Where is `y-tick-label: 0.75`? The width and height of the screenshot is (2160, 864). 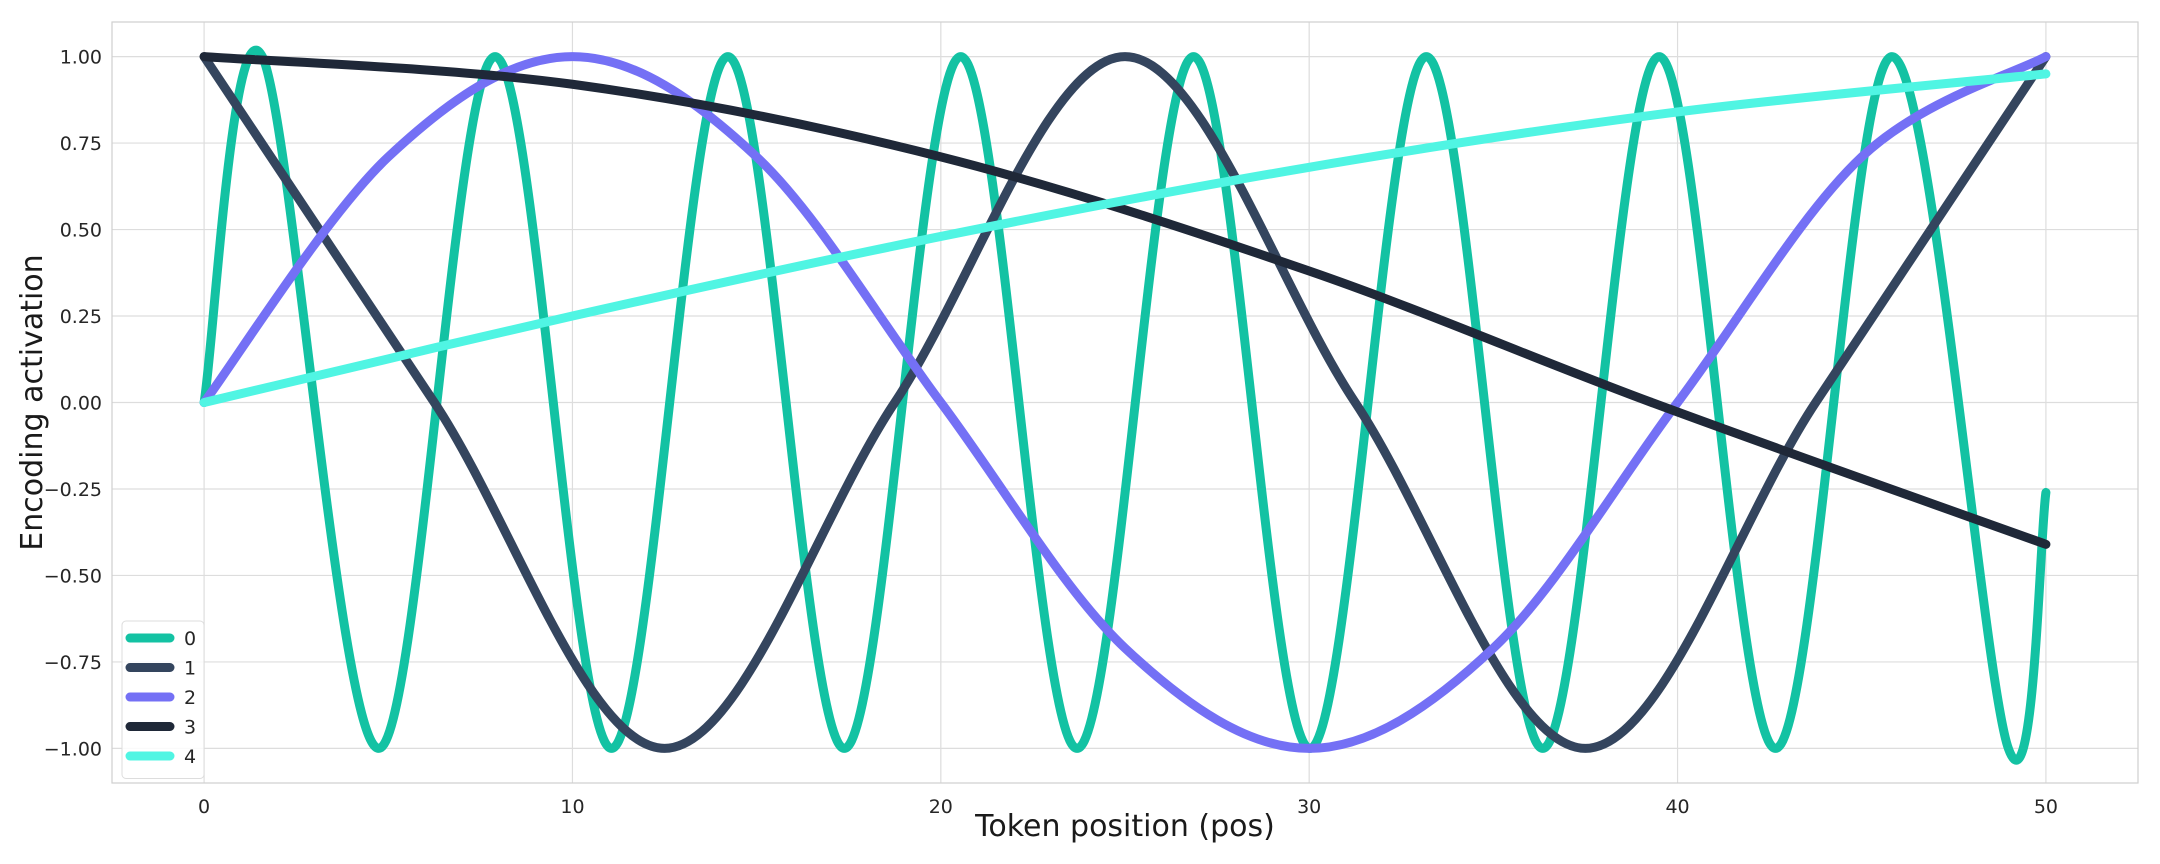
y-tick-label: 0.75 is located at coordinates (81, 144).